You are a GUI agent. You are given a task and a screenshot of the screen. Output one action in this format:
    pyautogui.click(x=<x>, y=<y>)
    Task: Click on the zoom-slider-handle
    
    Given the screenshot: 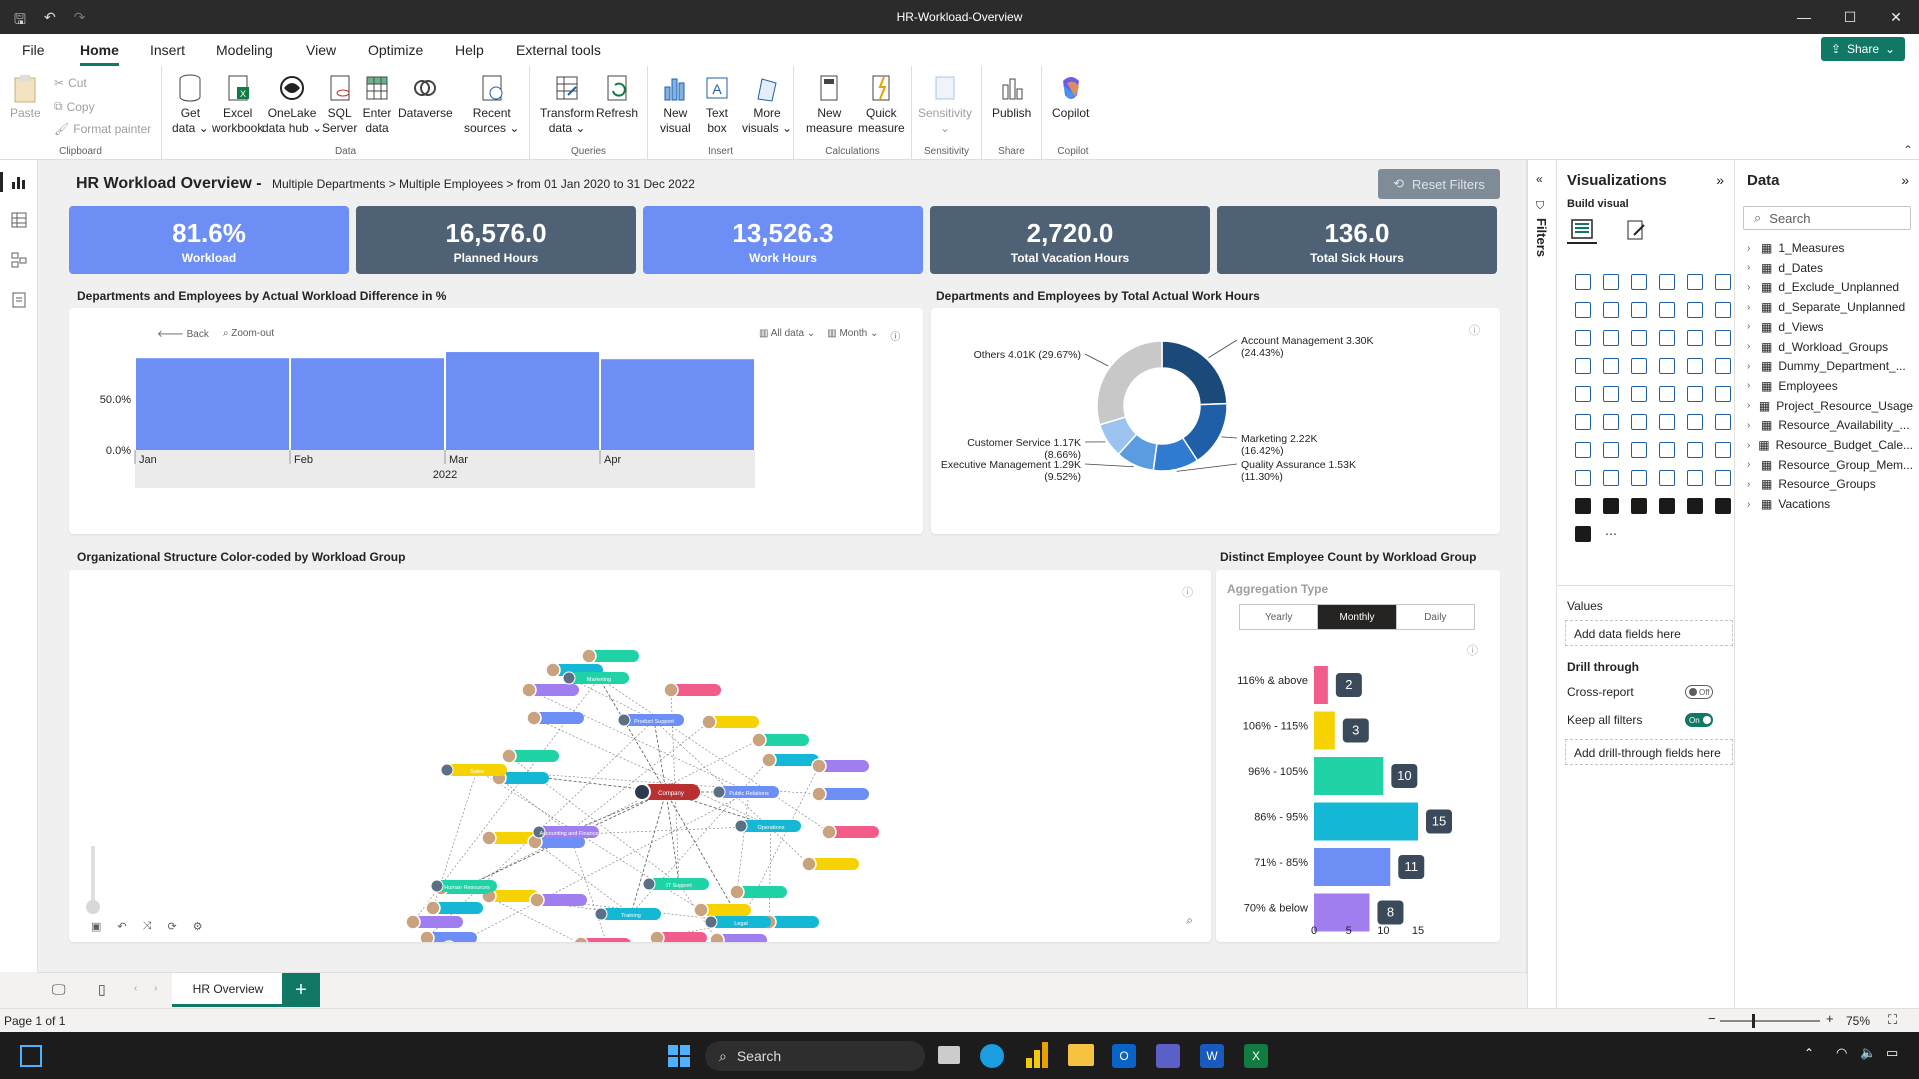 What is the action you would take?
    pyautogui.click(x=1753, y=1021)
    